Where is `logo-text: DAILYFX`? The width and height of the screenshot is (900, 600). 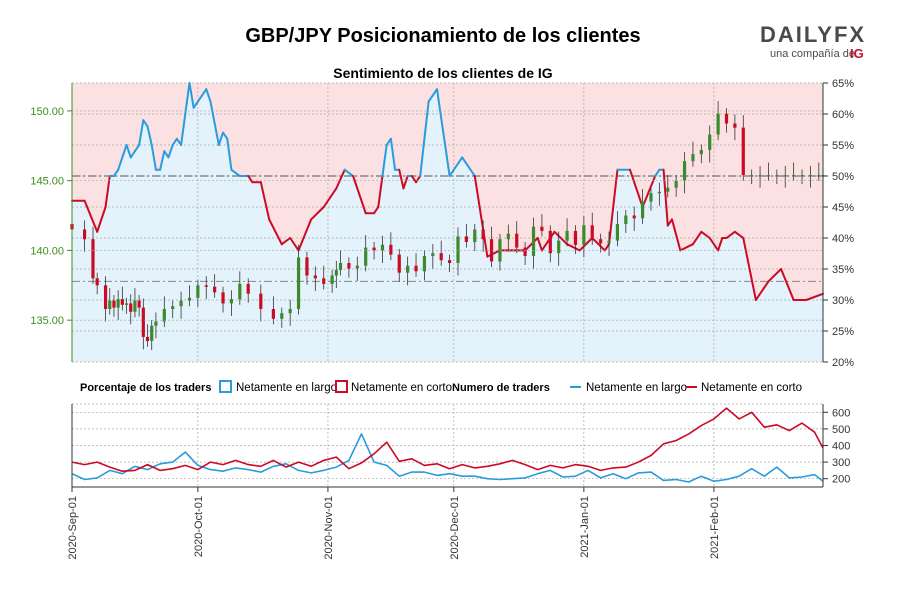 logo-text: DAILYFX is located at coordinates (813, 34).